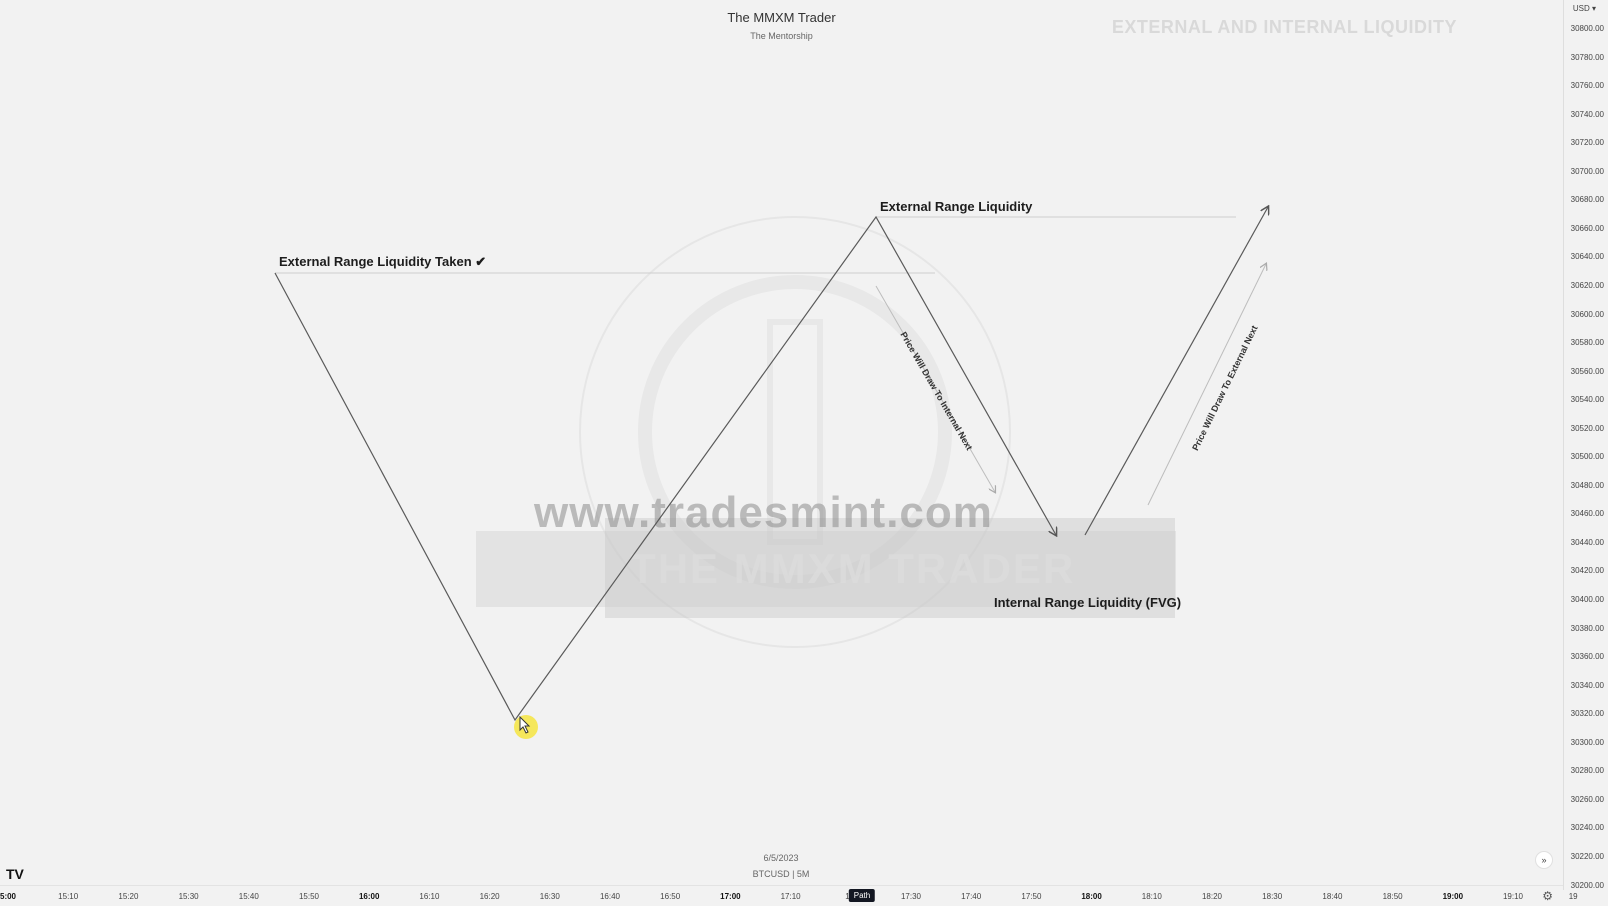  I want to click on time-tick-label: 17:10, so click(790, 896).